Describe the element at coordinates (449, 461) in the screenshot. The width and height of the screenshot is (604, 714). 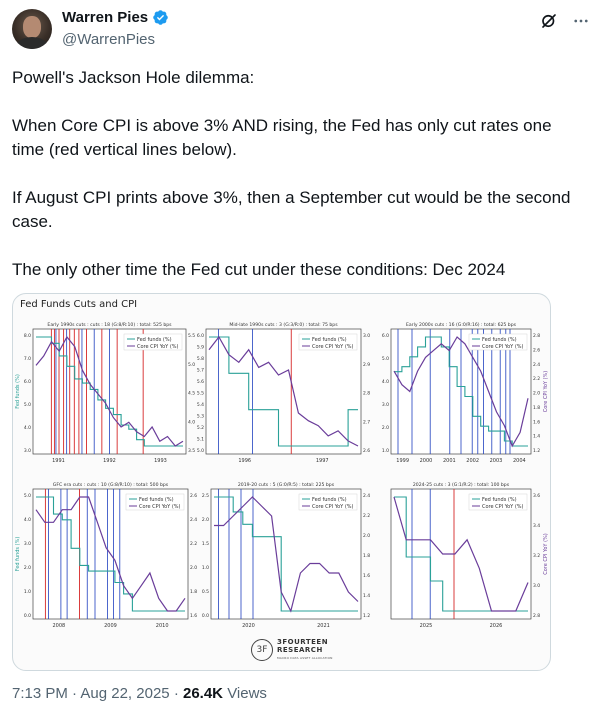
I see `x-tick-label: 2001` at that location.